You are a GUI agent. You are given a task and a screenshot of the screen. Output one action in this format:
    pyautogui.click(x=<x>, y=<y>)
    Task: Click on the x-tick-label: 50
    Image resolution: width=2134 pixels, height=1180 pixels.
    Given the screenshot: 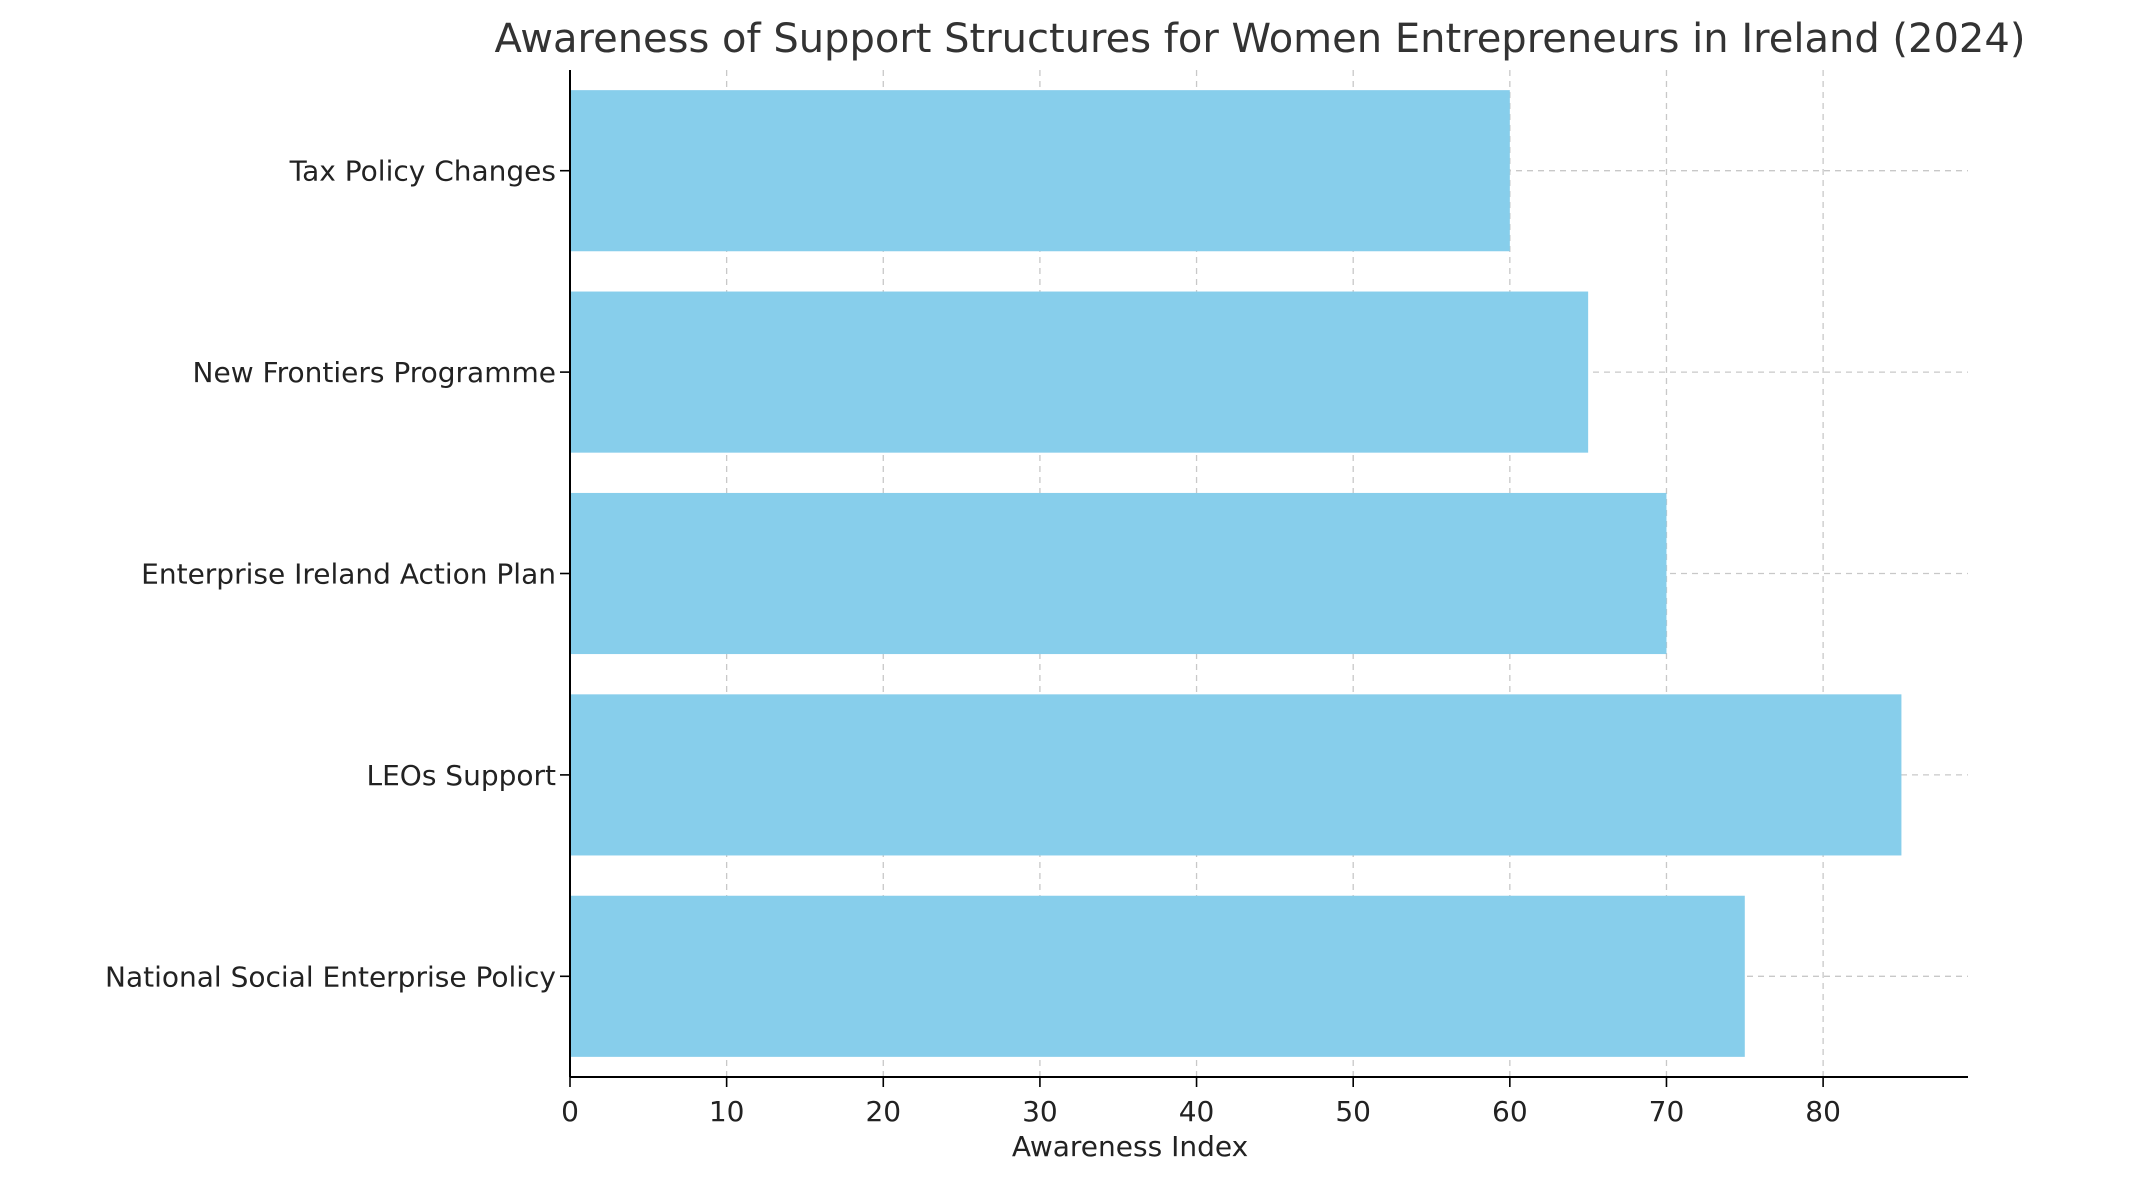 What is the action you would take?
    pyautogui.click(x=1353, y=1111)
    